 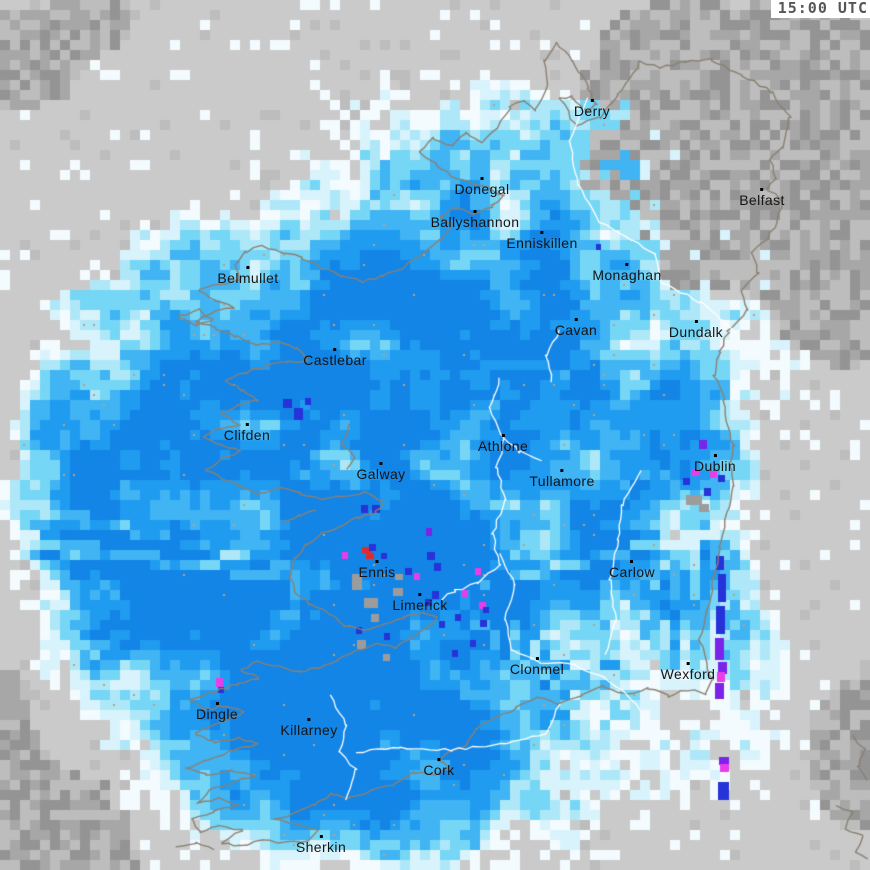 I want to click on city-marker-monaghan: Monaghan, so click(x=626, y=272).